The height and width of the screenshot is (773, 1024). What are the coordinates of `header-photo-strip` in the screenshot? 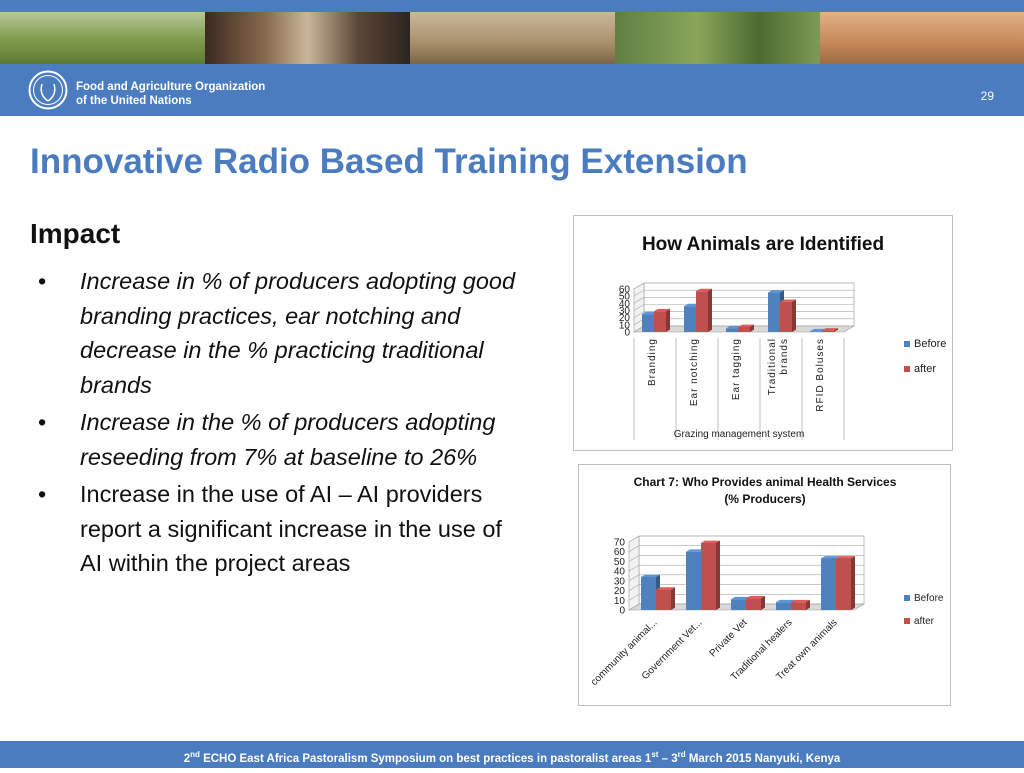 It's located at (512, 38).